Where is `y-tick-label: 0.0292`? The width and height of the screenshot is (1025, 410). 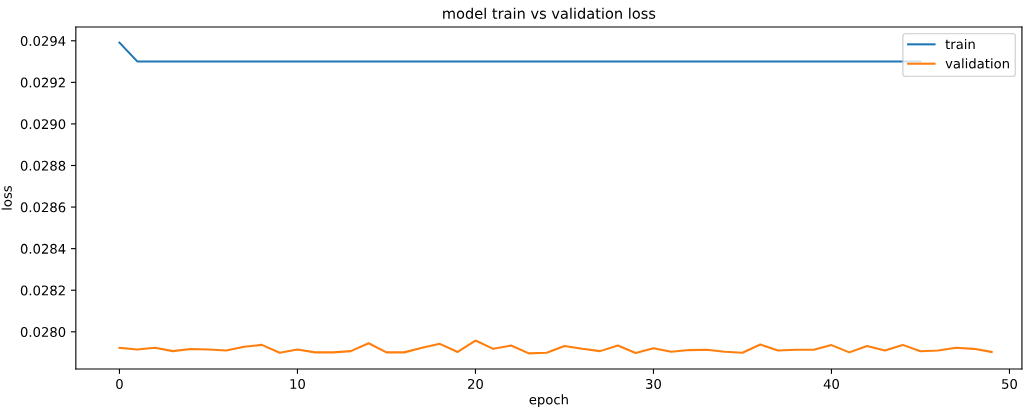 y-tick-label: 0.0292 is located at coordinates (42, 82).